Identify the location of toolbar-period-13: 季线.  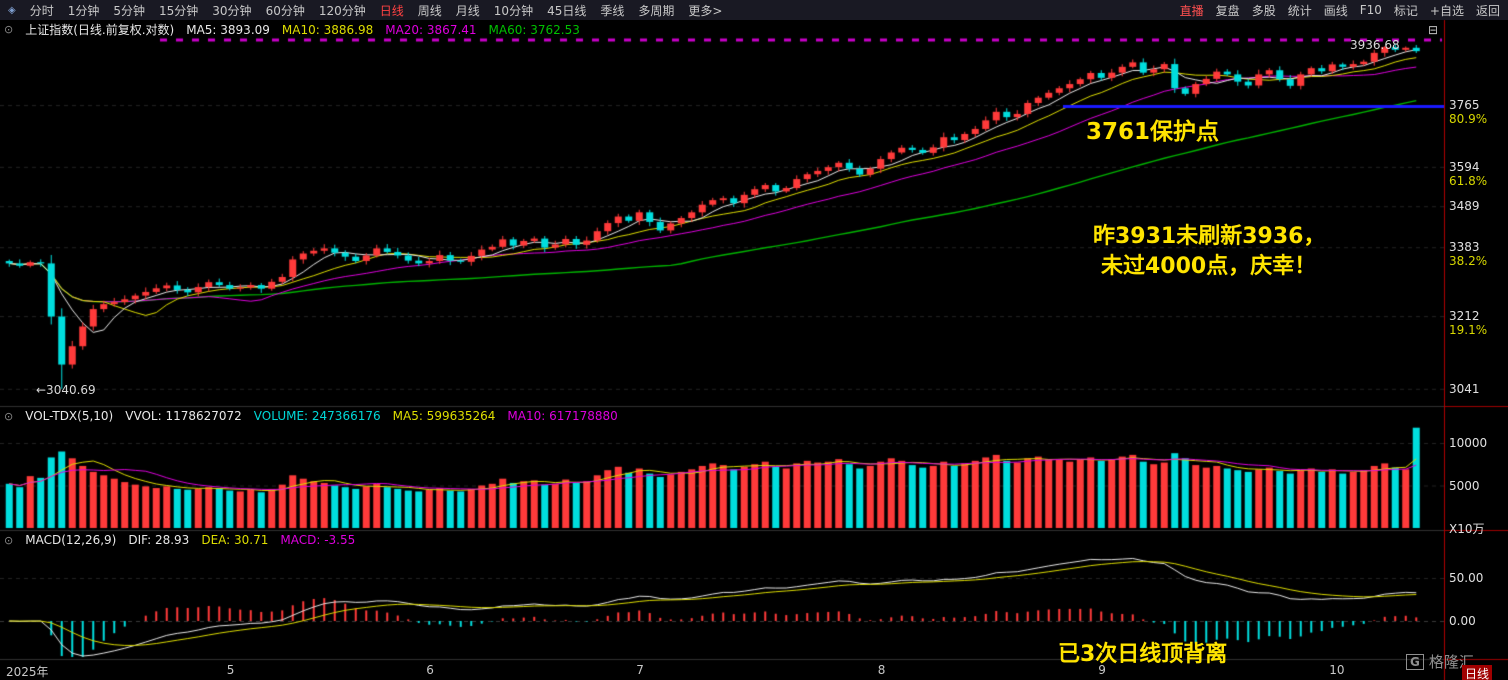
(612, 10).